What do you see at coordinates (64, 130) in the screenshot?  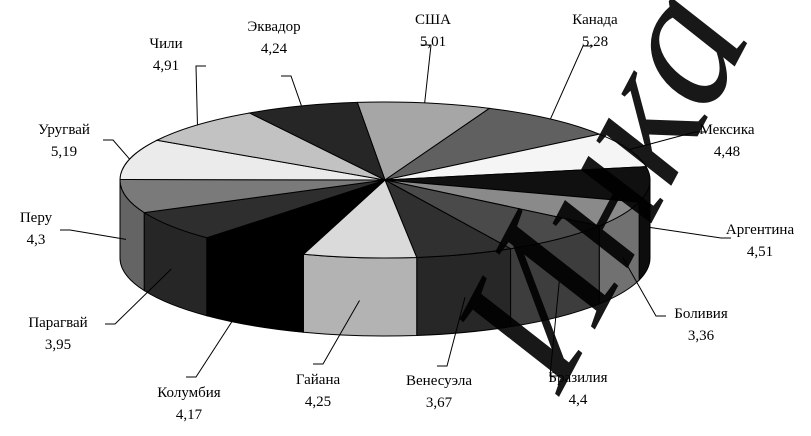 I see `slice-label-12: Уругвай` at bounding box center [64, 130].